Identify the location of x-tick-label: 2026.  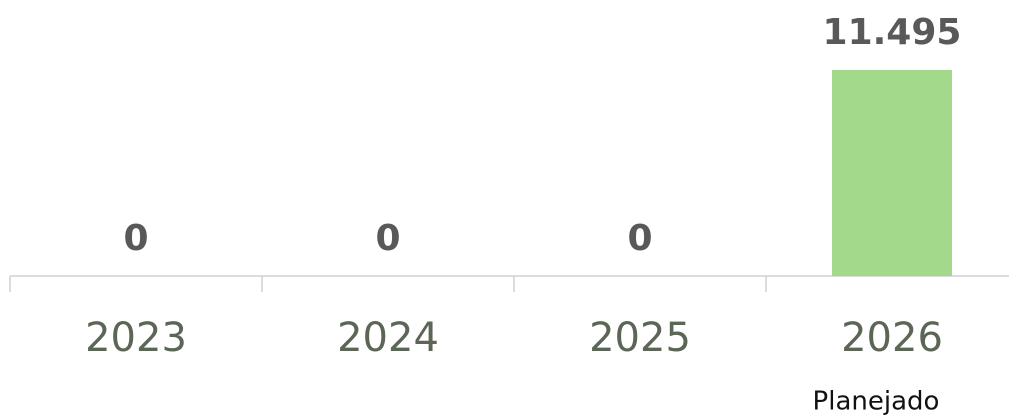
(892, 338).